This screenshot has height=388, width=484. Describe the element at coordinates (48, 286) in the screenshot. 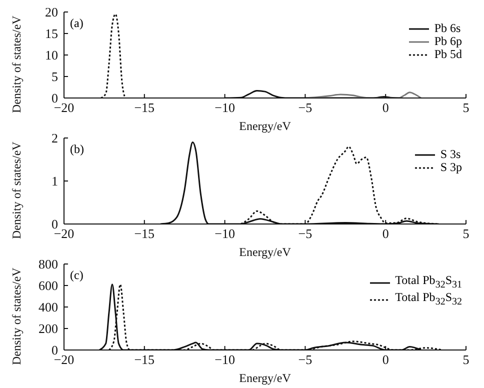

I see `y-tick-label: 600` at that location.